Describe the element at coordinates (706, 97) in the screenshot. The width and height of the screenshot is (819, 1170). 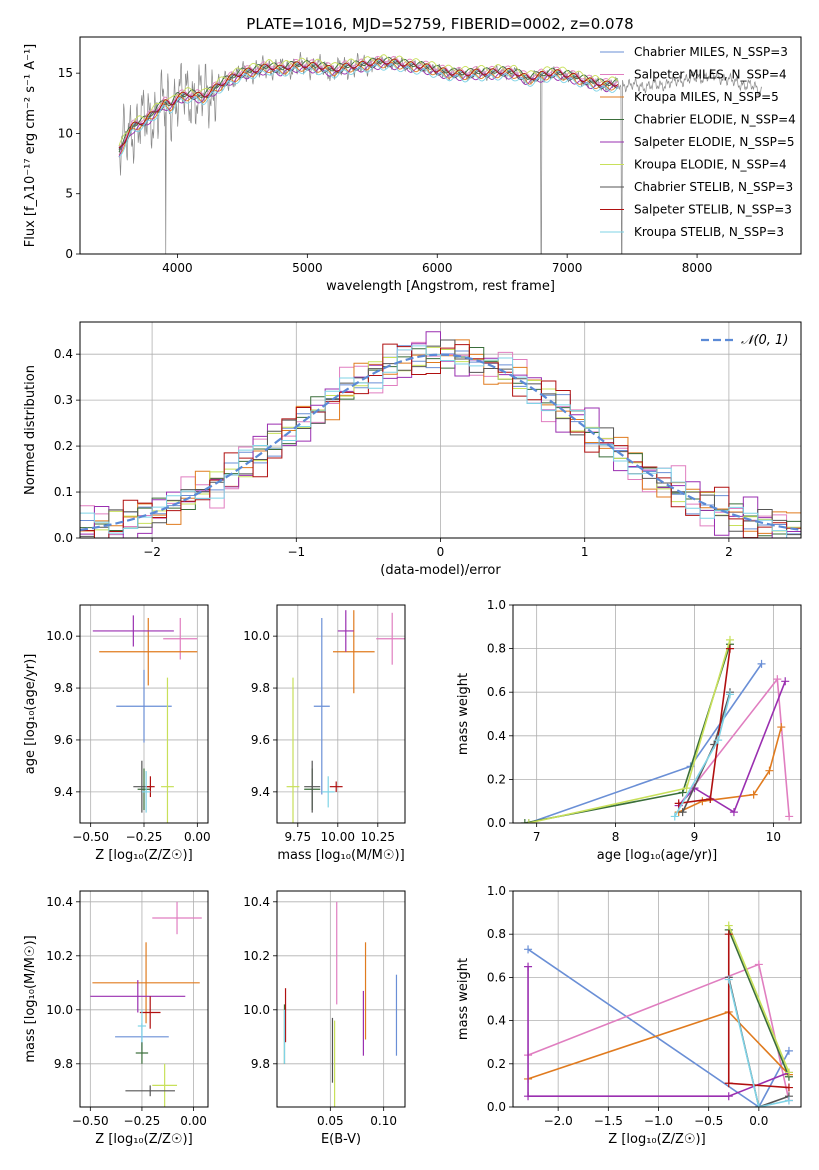
I see `legend-entry: Kroupa MILES, N_SSP=5` at that location.